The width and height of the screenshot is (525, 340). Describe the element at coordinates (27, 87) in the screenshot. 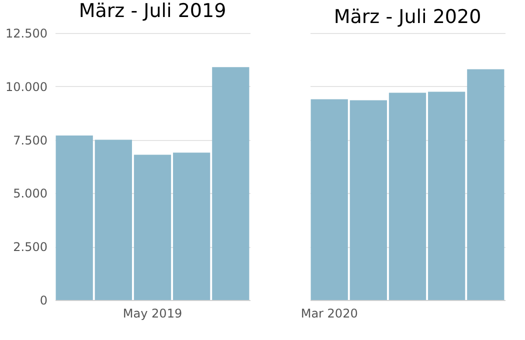

I see `y-tick-label: 10.000` at that location.